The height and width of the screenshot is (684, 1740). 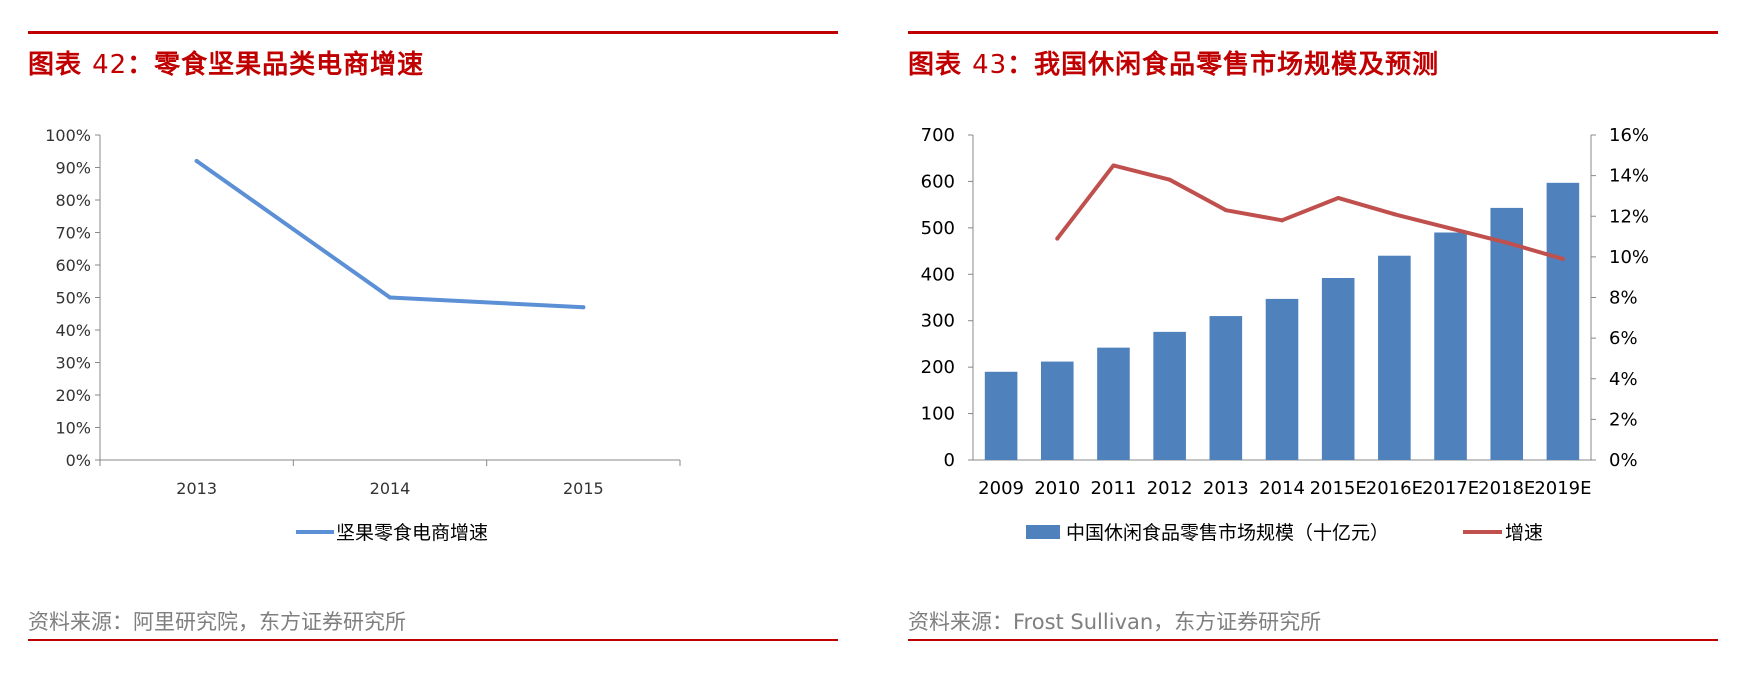 I want to click on y-right-tick-label: 10%, so click(x=1629, y=257).